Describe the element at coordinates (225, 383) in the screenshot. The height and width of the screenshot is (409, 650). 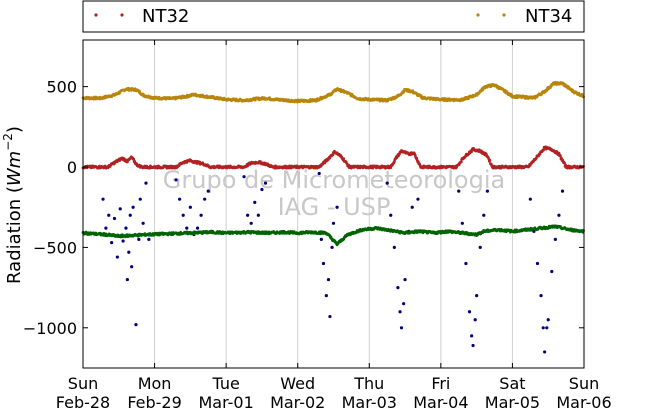
I see `x-tick-label-day: Tue` at that location.